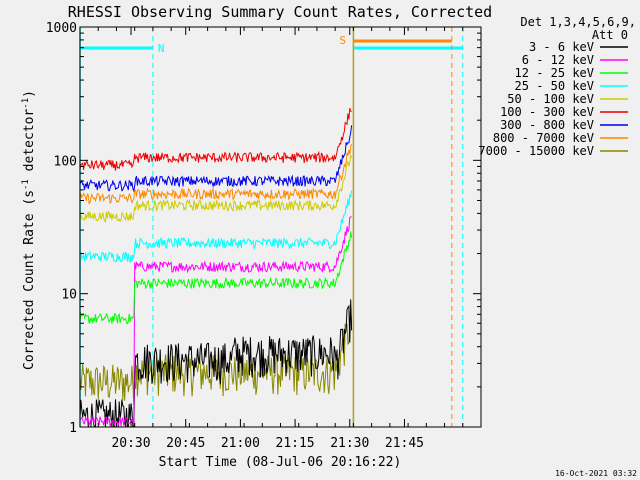  Describe the element at coordinates (61, 228) in the screenshot. I see `y-tick-labels: 1 10 100 1000` at that location.